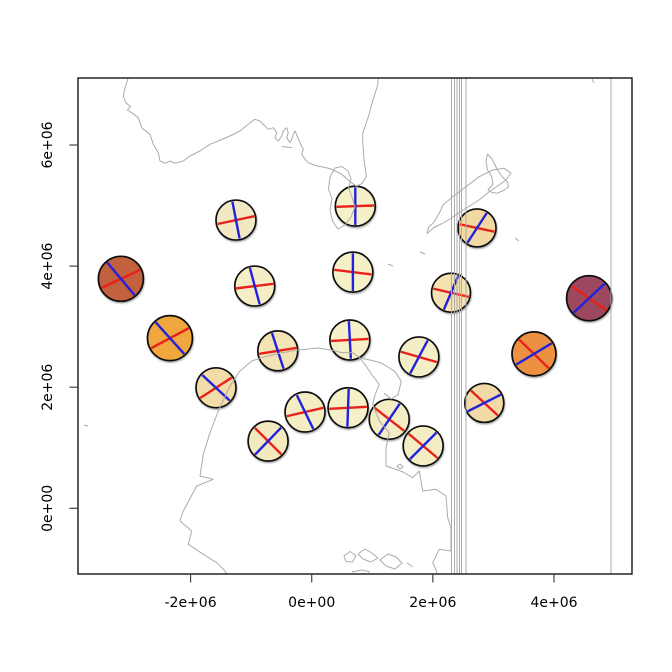 The width and height of the screenshot is (672, 672). What do you see at coordinates (553, 603) in the screenshot?
I see `x-tick-label: 4e+06` at bounding box center [553, 603].